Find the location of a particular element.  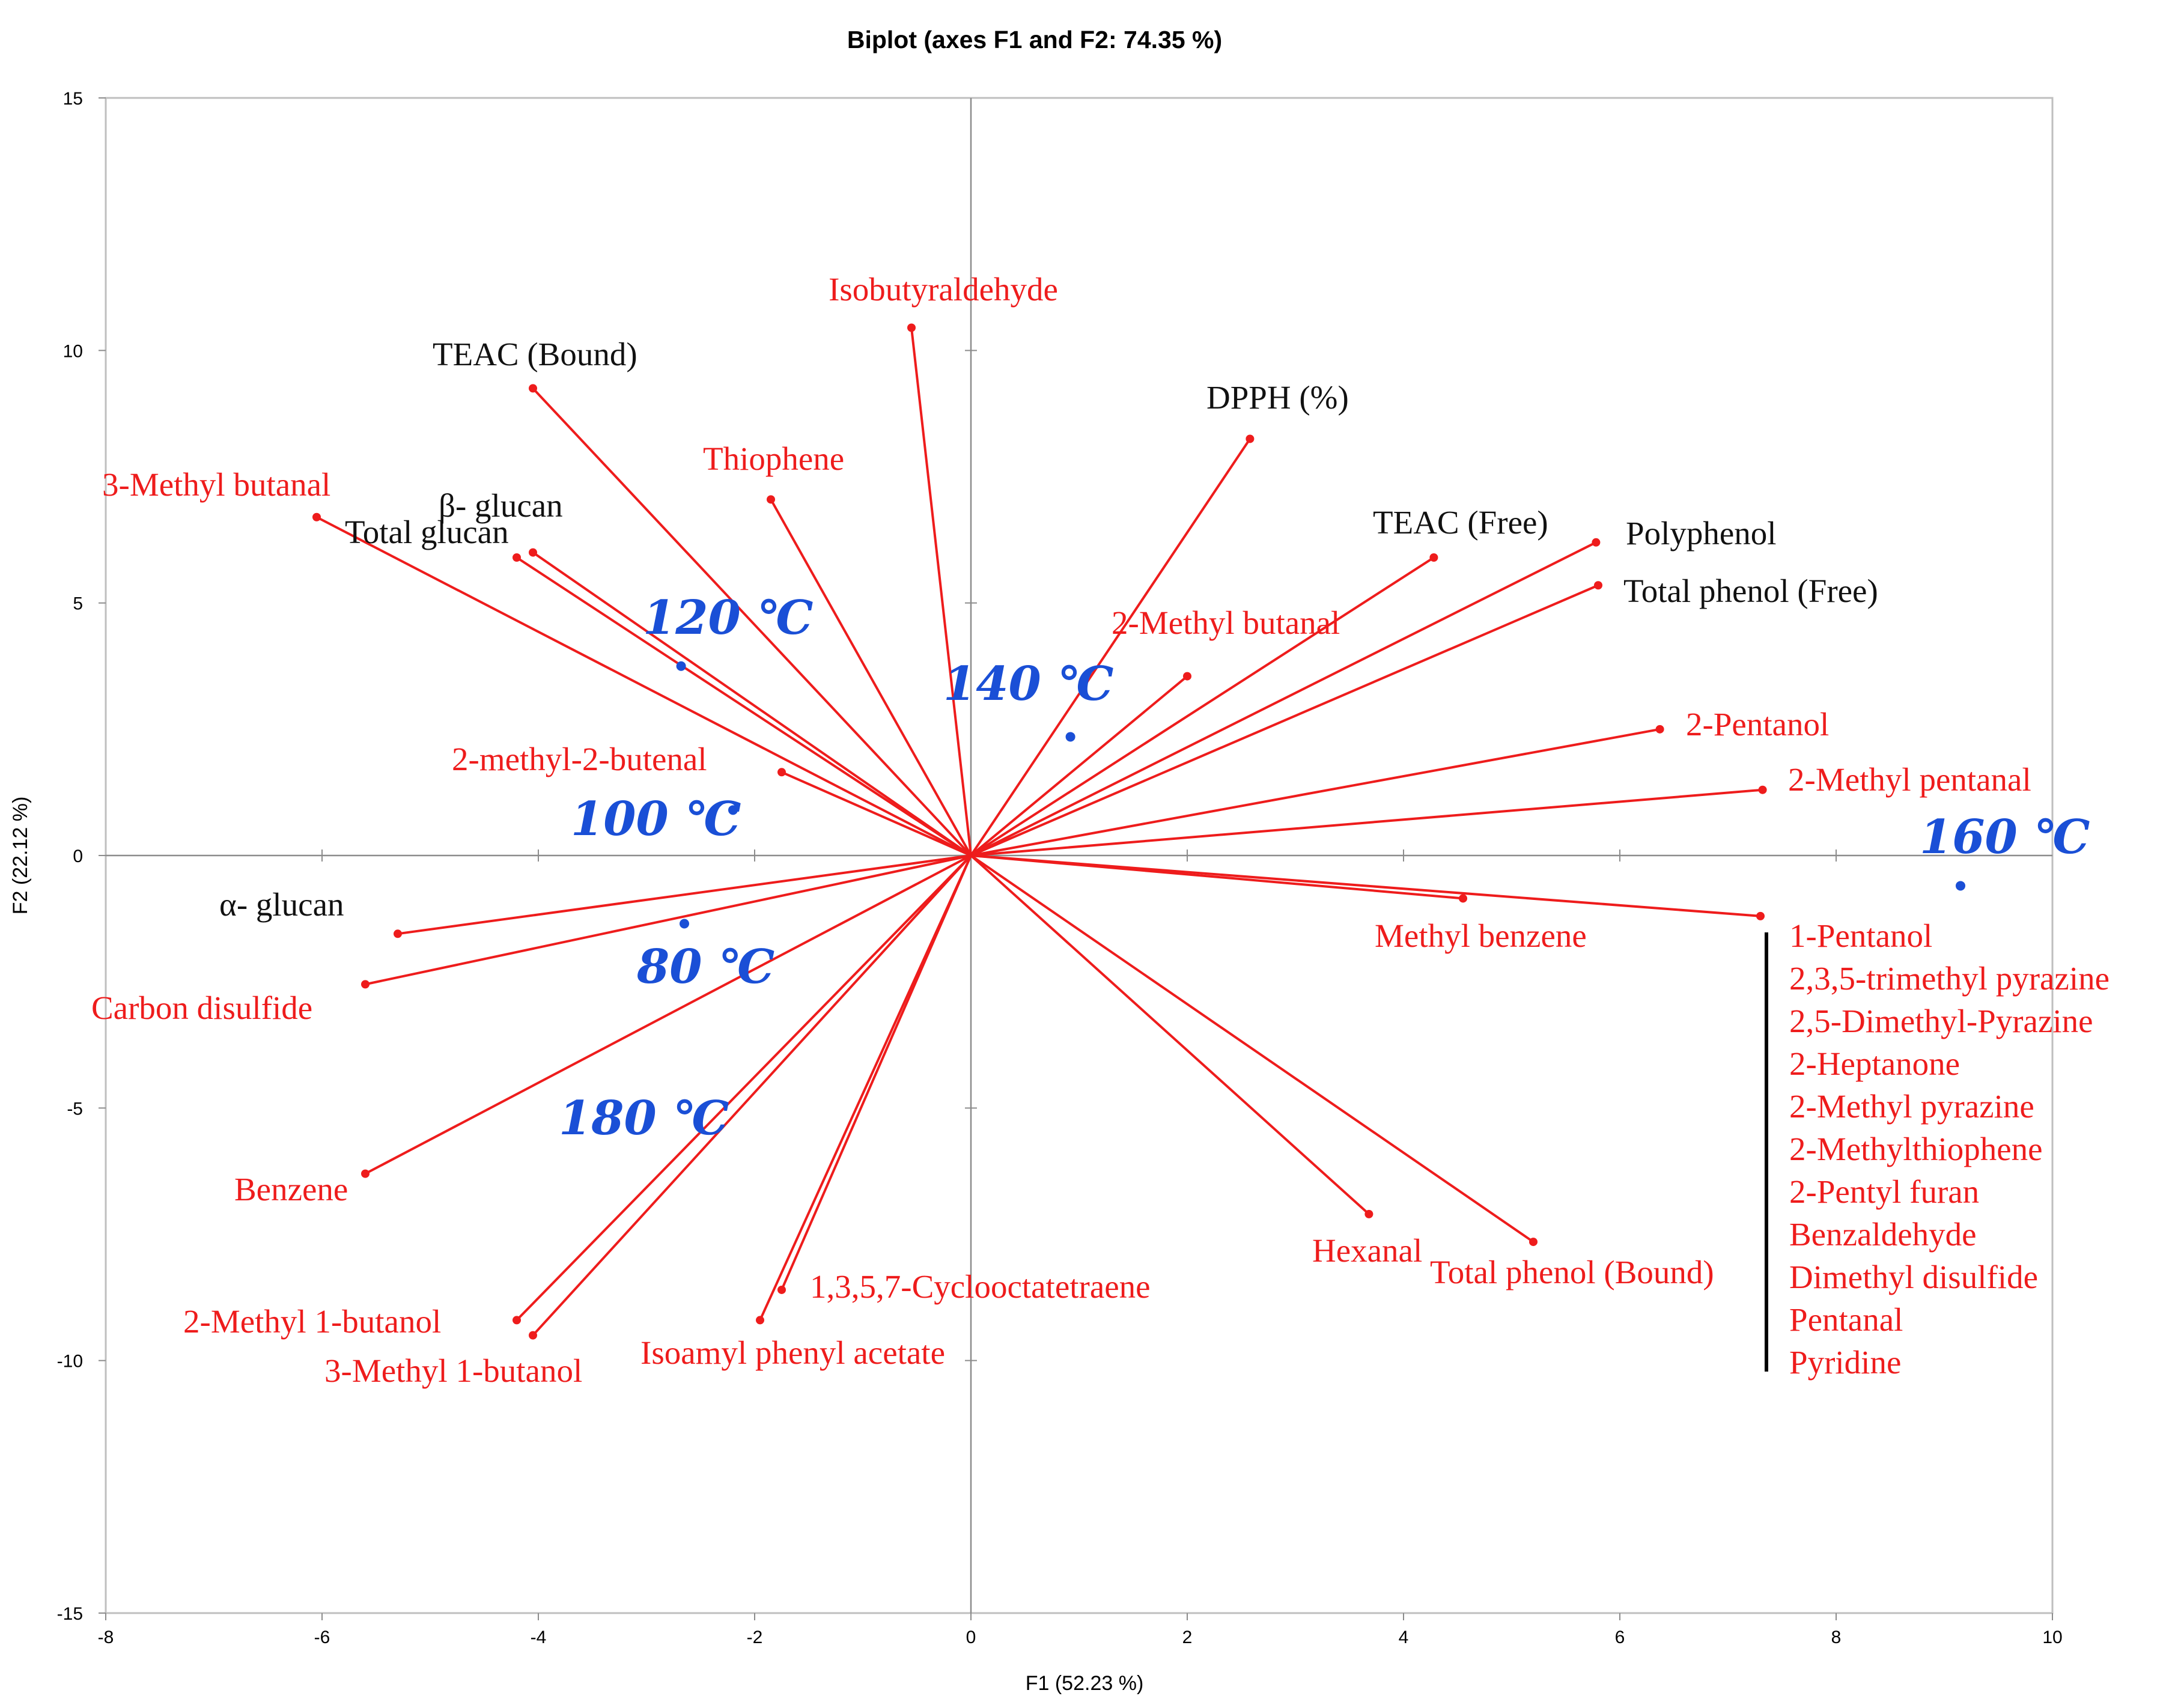

observation-label-180: 180 ℃ is located at coordinates (644, 1118).